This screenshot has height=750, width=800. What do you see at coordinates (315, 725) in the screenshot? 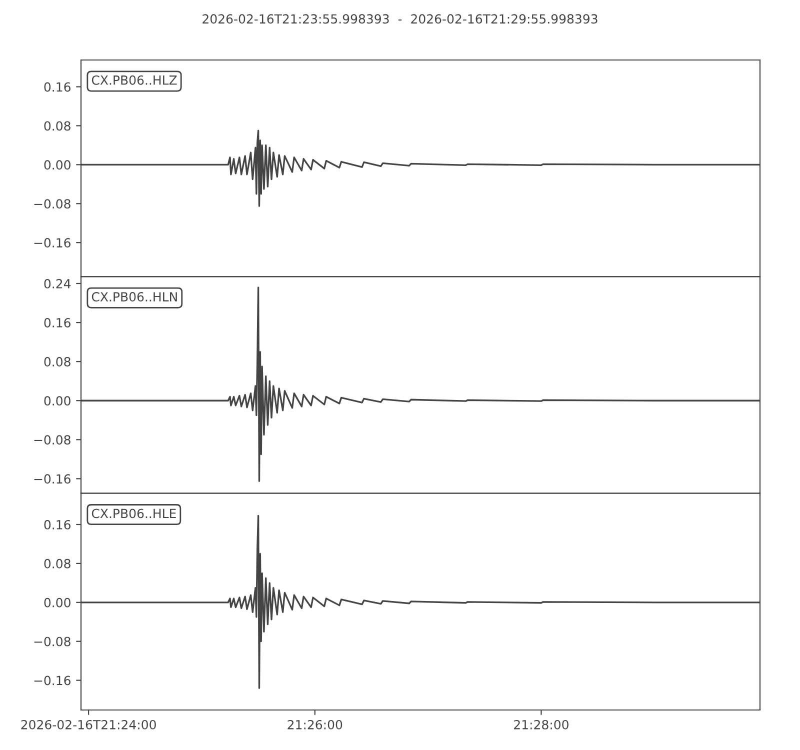
I see `x-tick-label: 21:26:00` at bounding box center [315, 725].